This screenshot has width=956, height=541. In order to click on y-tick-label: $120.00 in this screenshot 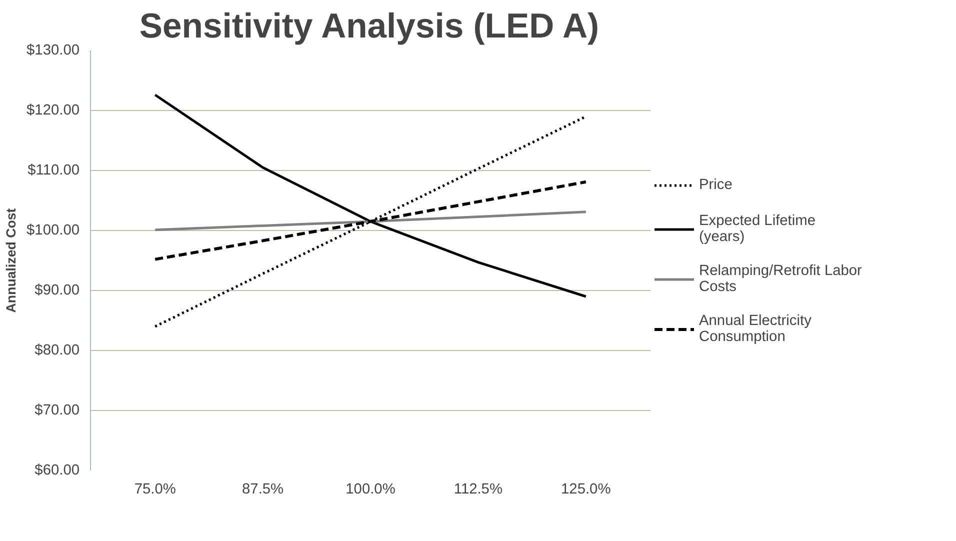, I will do `click(53, 110)`.